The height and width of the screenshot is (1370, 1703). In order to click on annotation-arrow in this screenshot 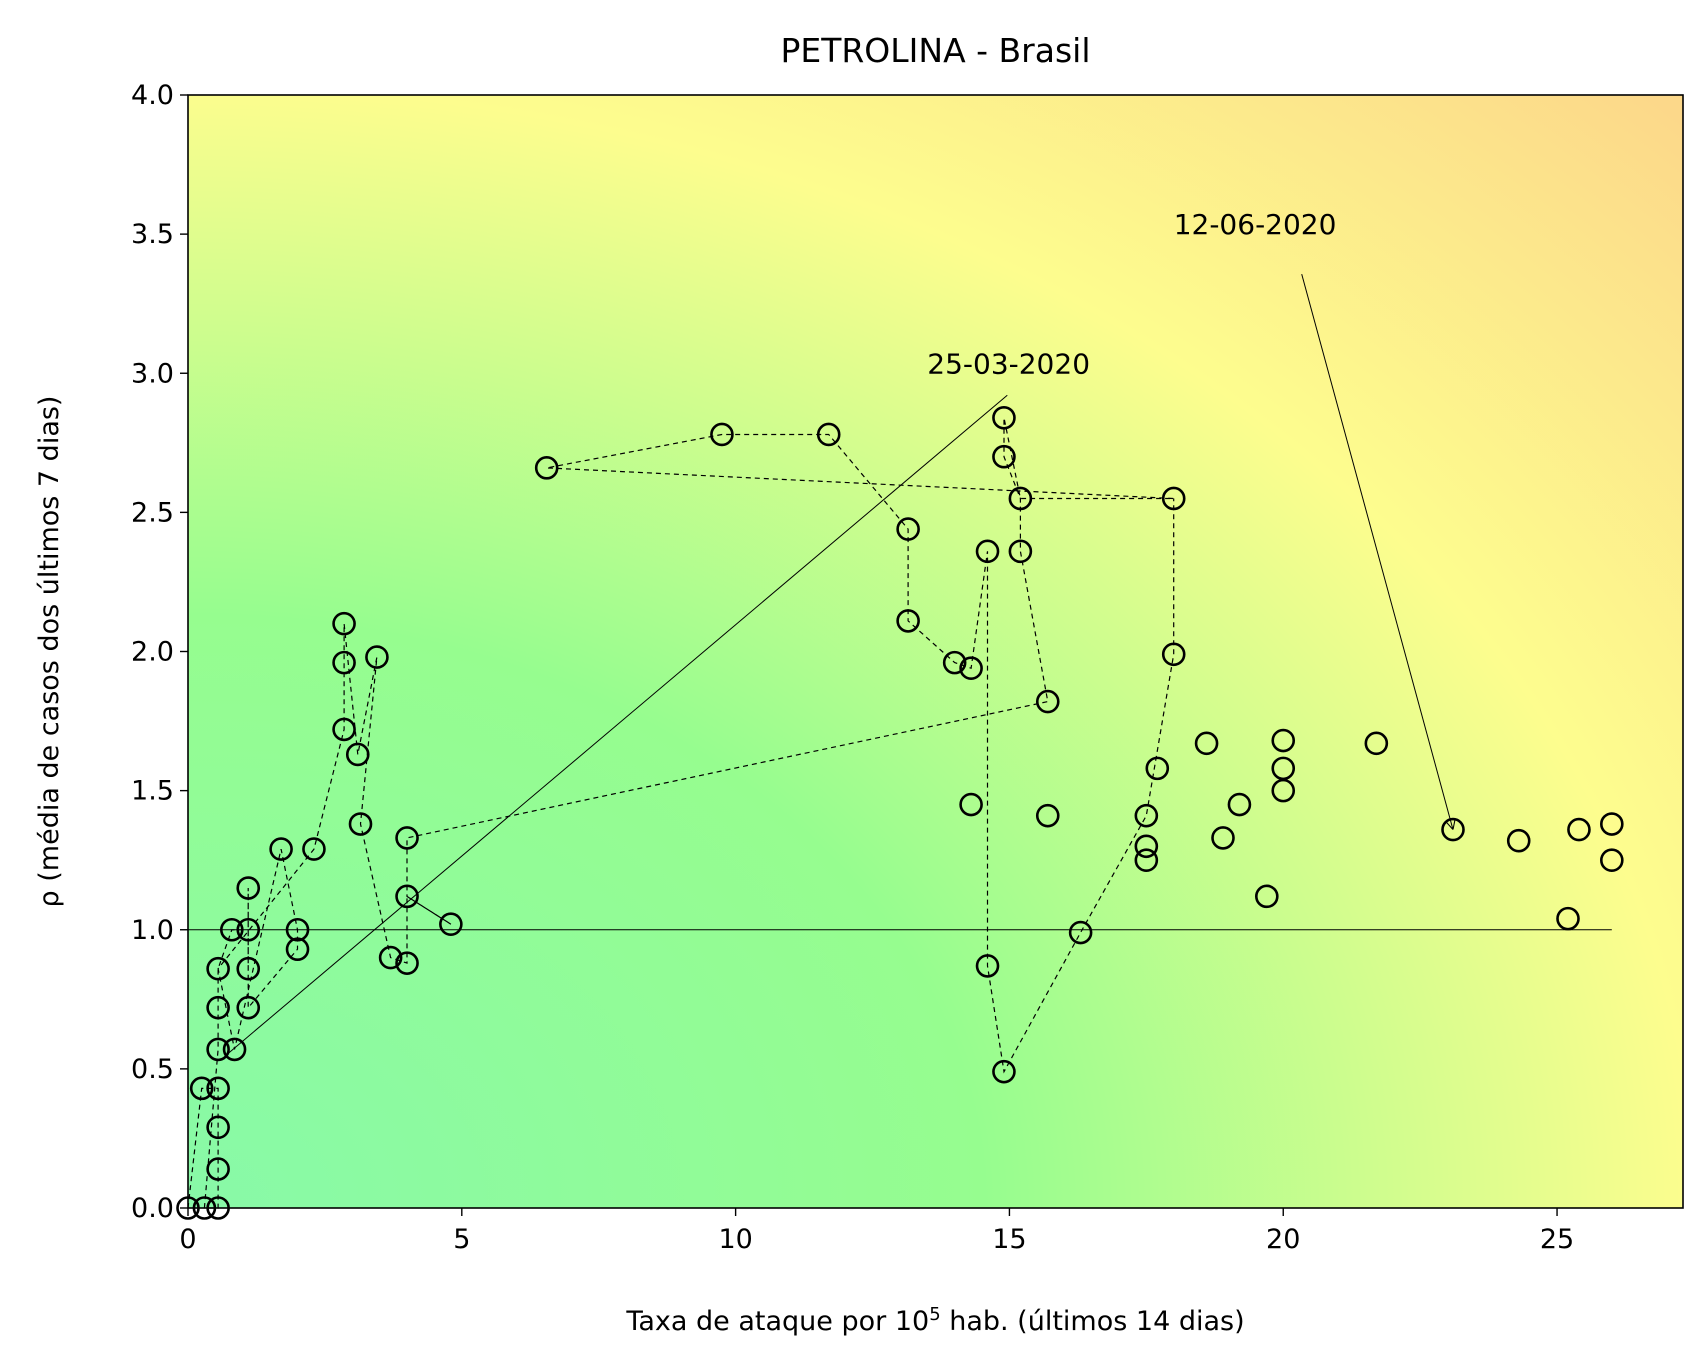, I will do `click(1377, 551)`.